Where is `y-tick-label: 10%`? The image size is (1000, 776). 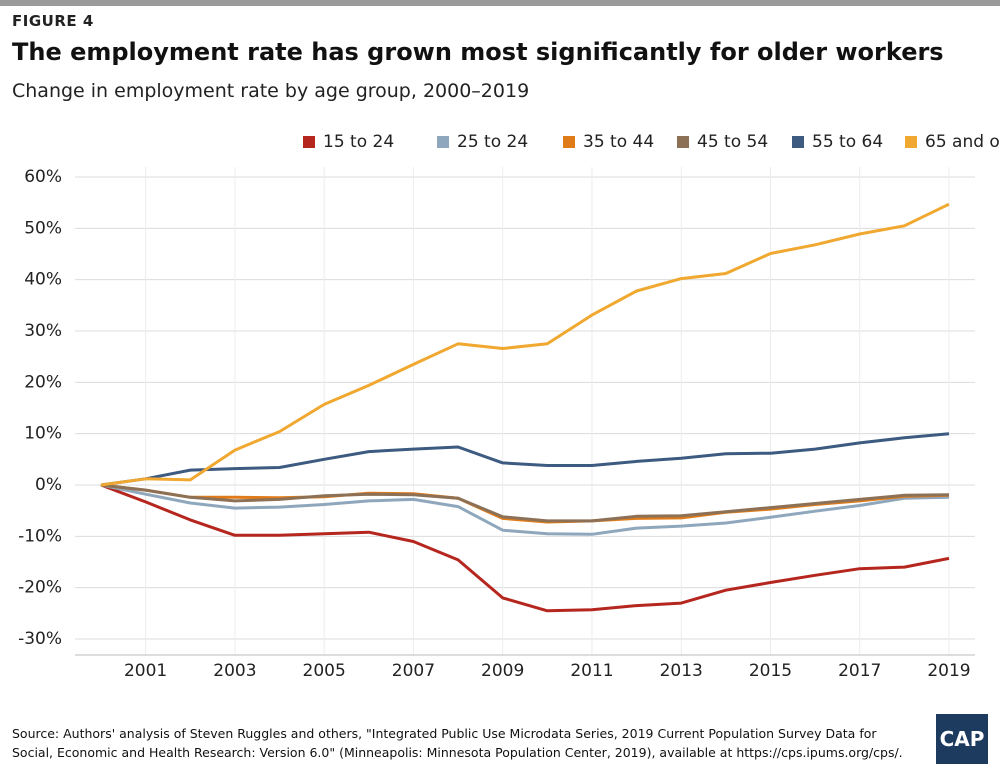 y-tick-label: 10% is located at coordinates (43, 434).